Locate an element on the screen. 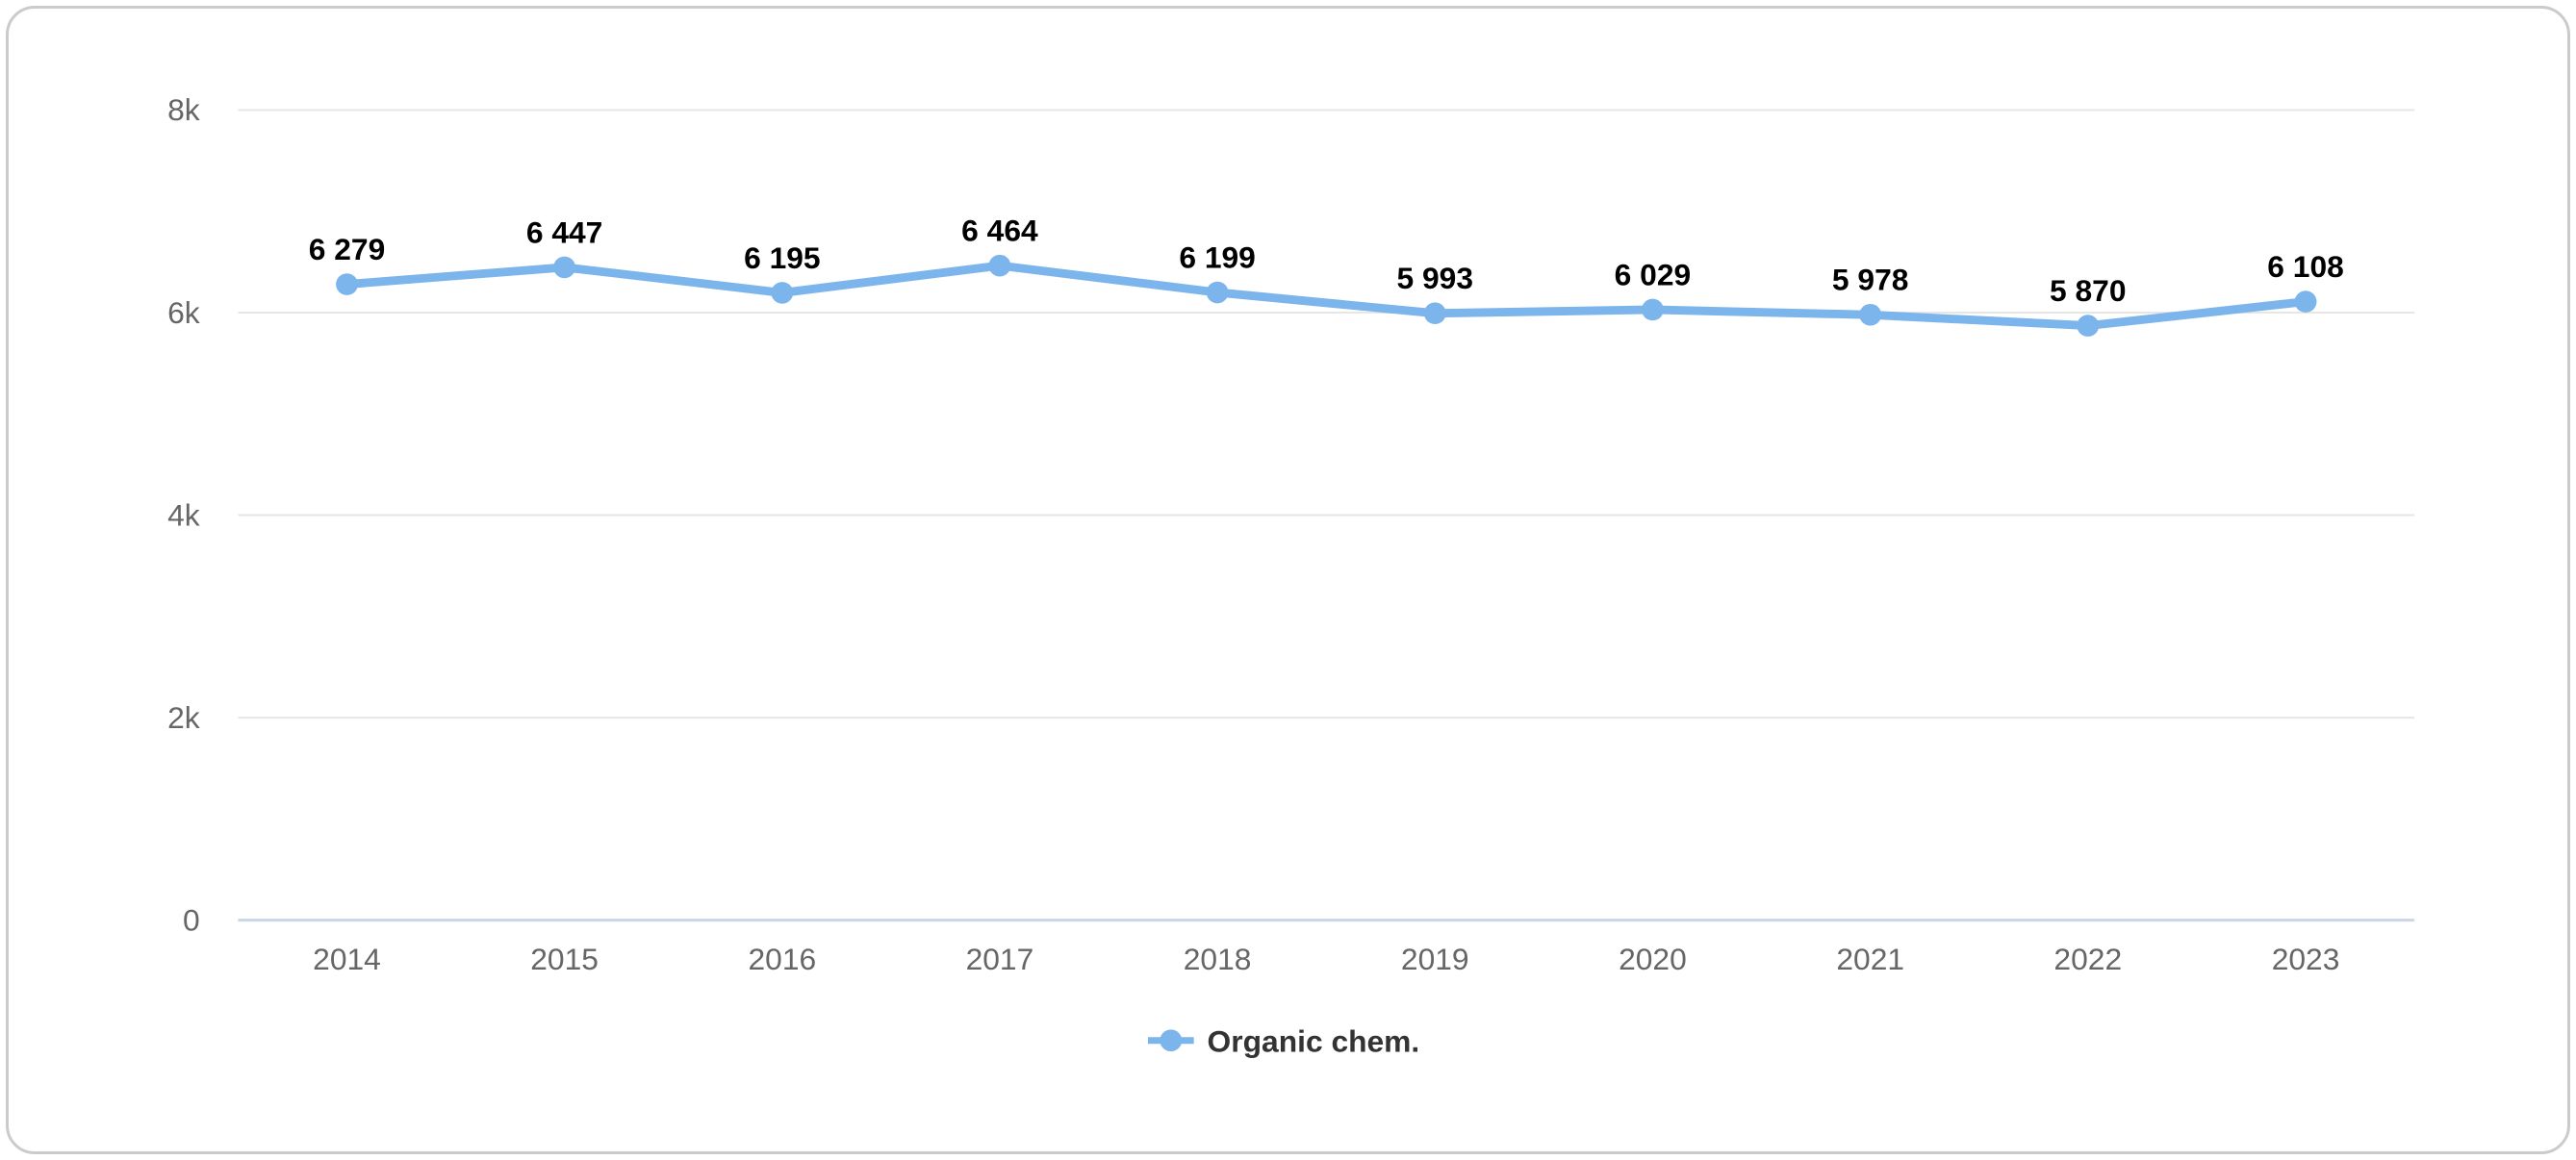 Image resolution: width=2576 pixels, height=1160 pixels. legend-marker-dot-icon is located at coordinates (1171, 1040).